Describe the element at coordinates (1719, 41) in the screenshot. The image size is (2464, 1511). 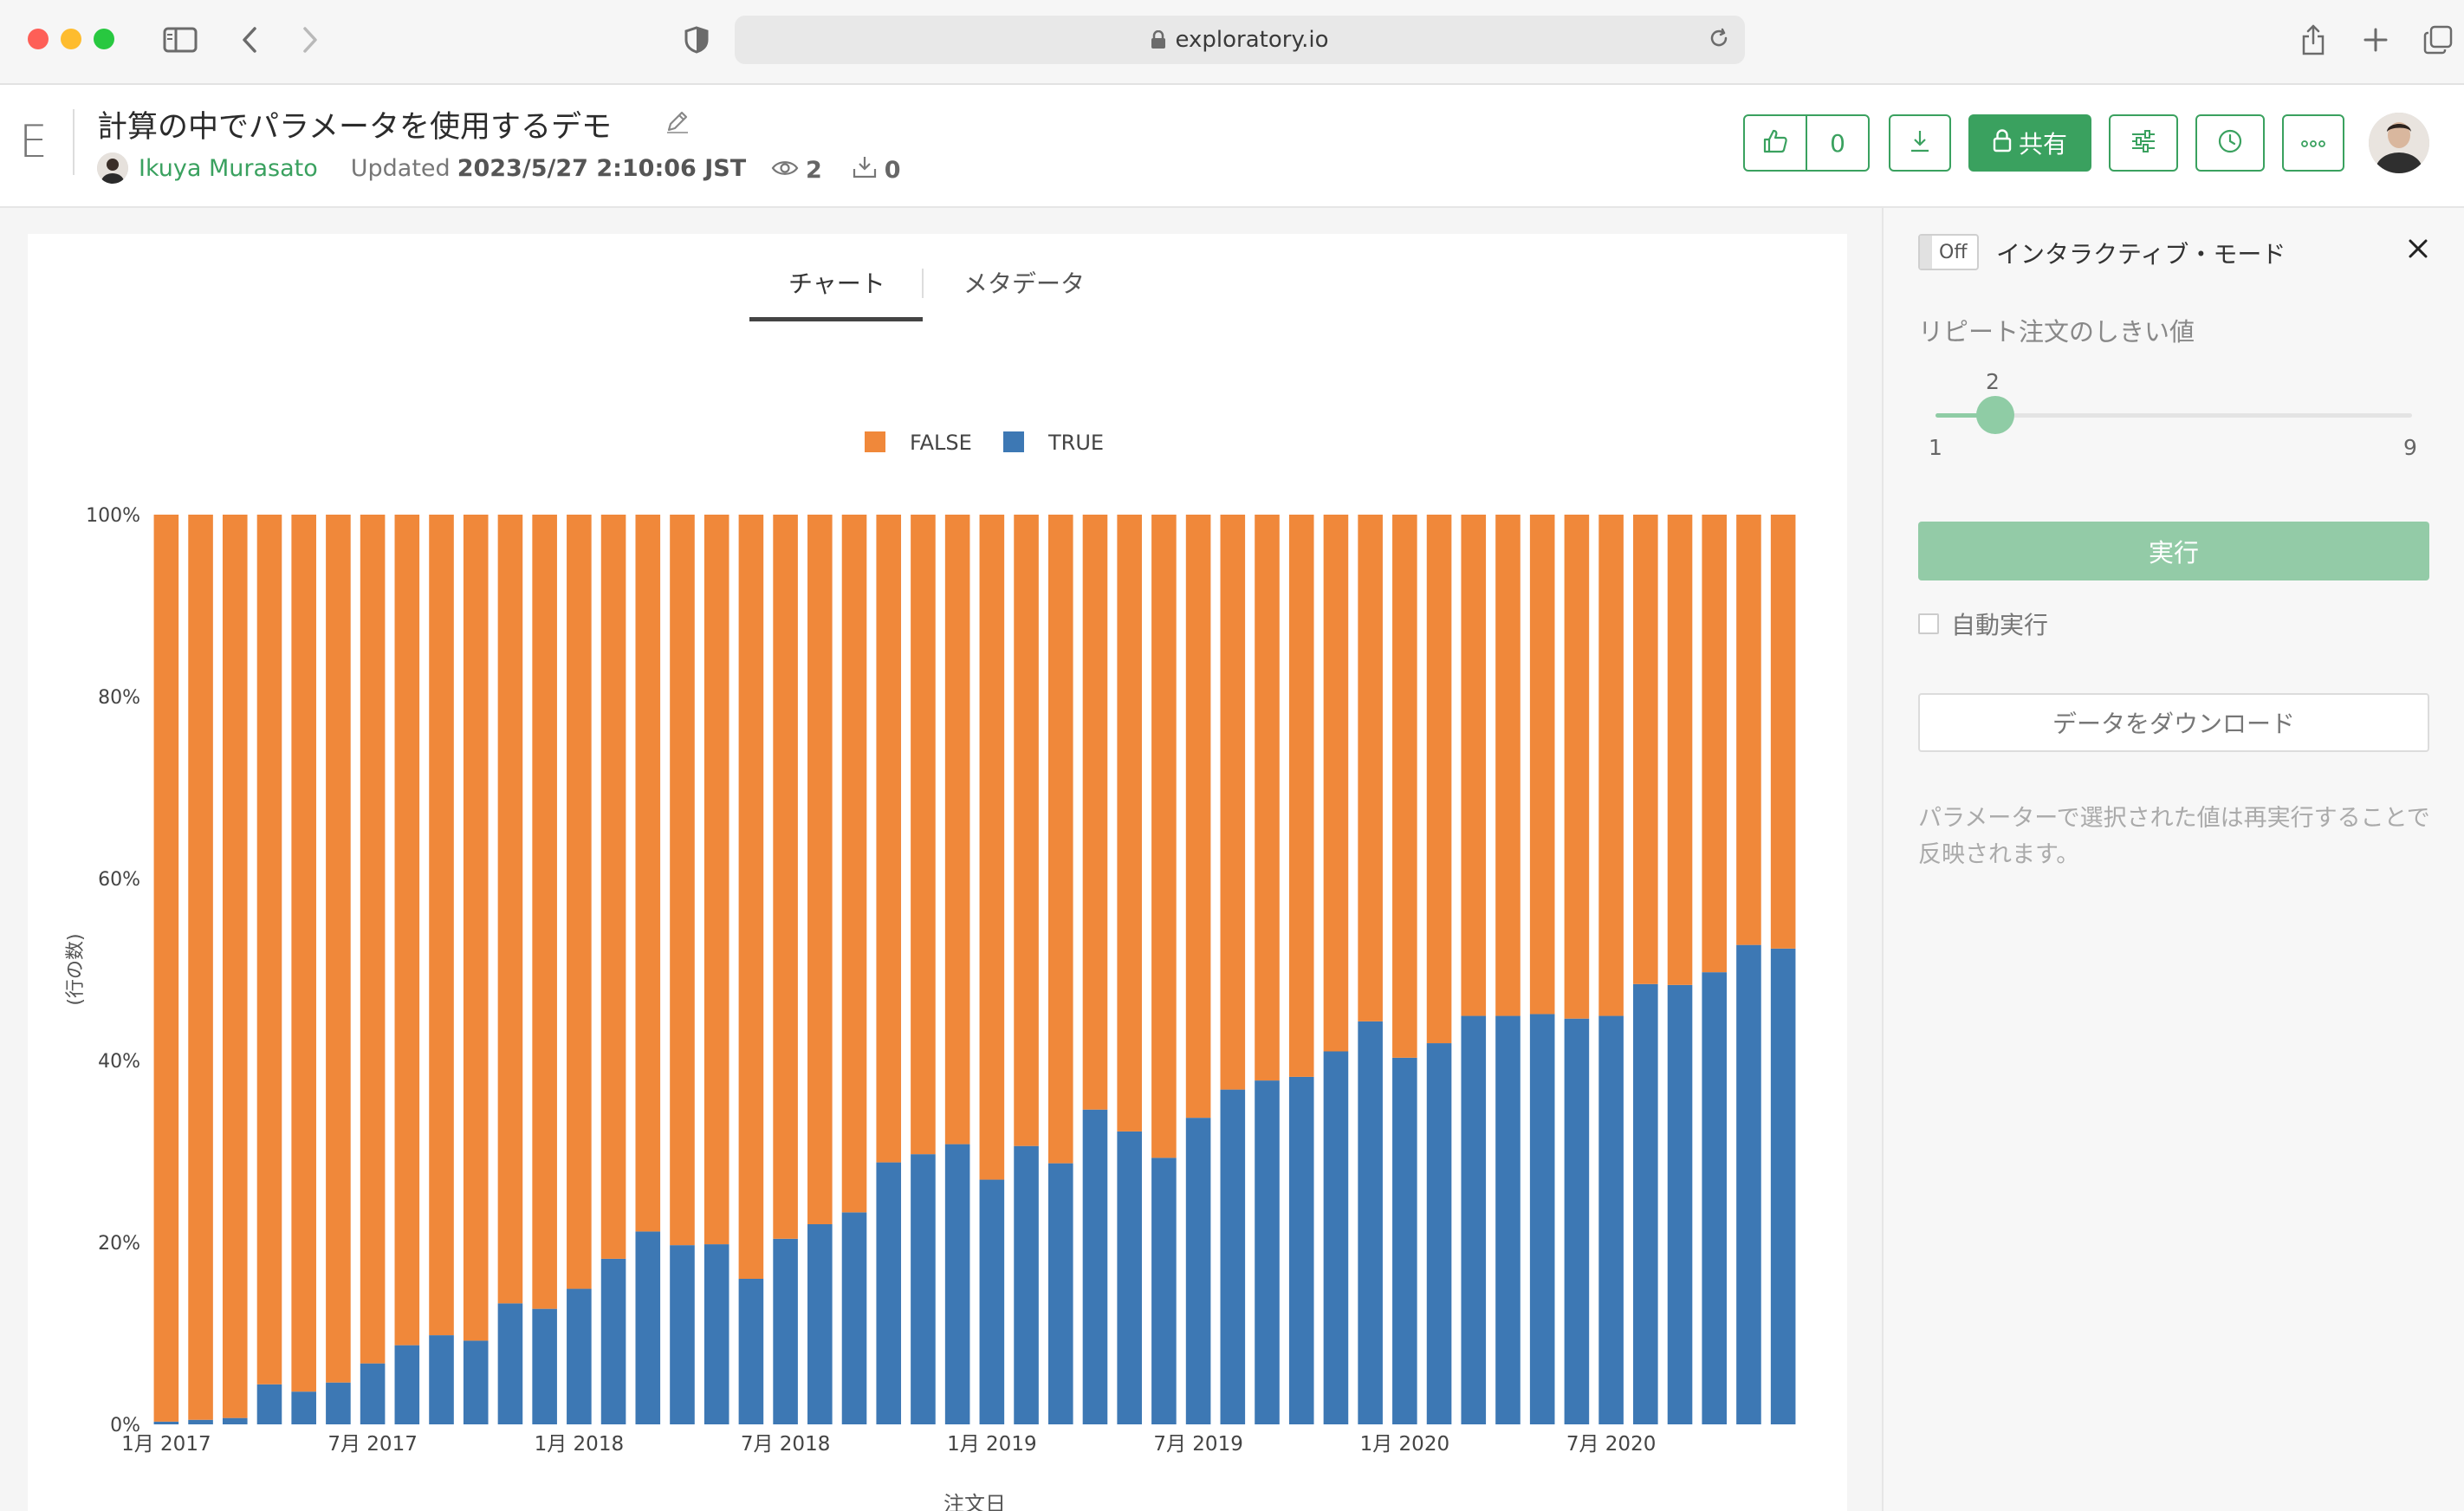
I see `reload-icon` at that location.